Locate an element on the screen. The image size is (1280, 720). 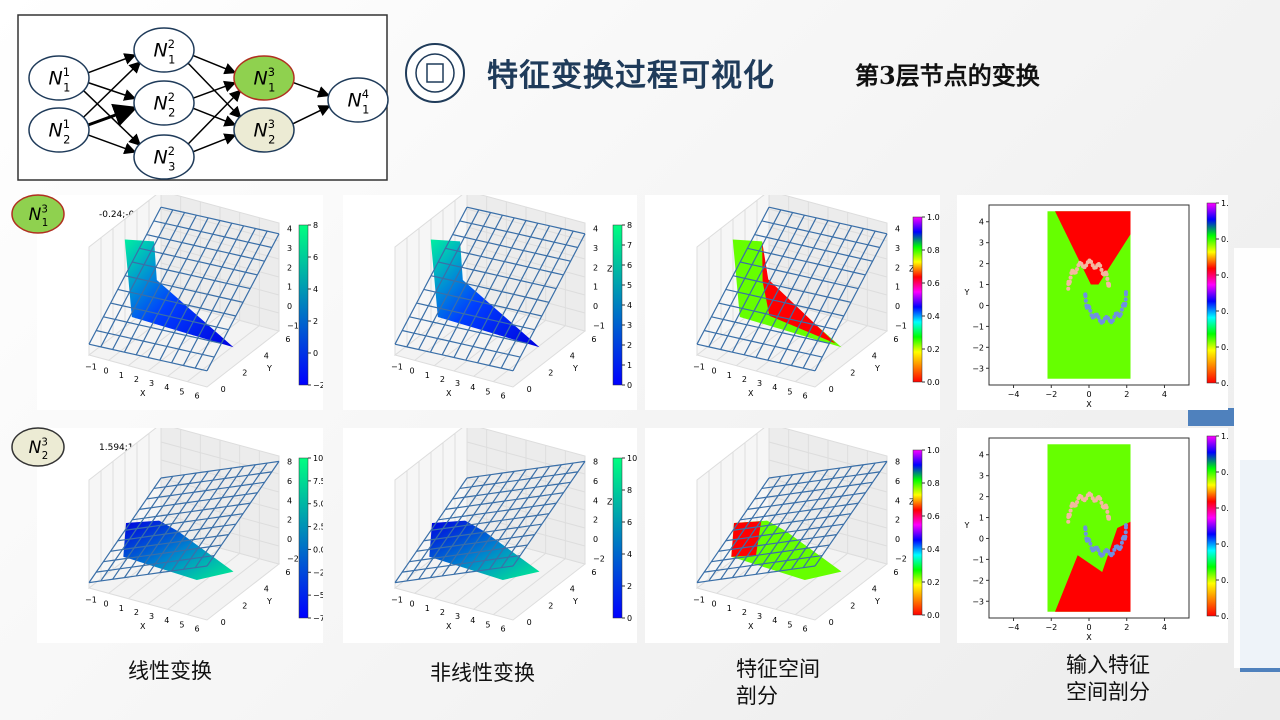
z-tick-label: 6 is located at coordinates (897, 481).